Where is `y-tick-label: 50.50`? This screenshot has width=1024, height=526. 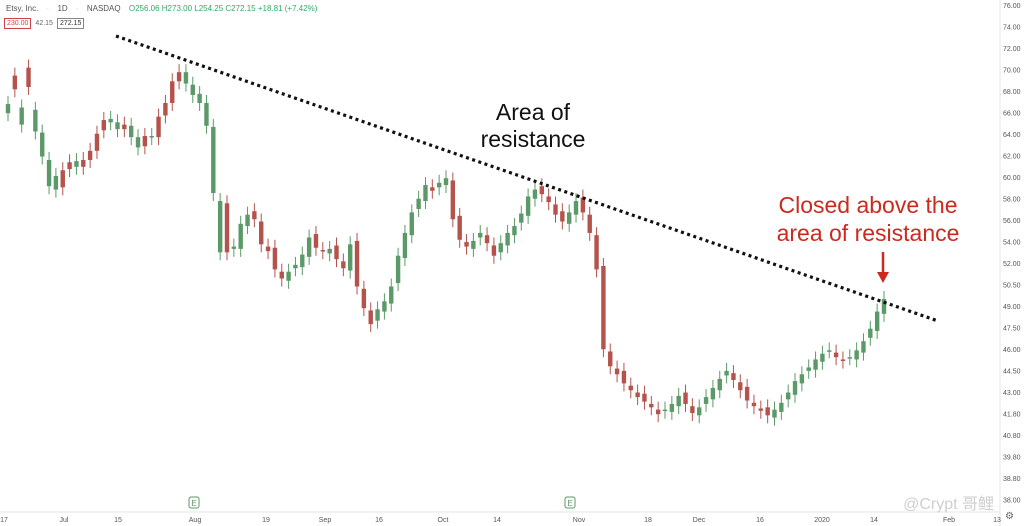 y-tick-label: 50.50 is located at coordinates (1012, 286).